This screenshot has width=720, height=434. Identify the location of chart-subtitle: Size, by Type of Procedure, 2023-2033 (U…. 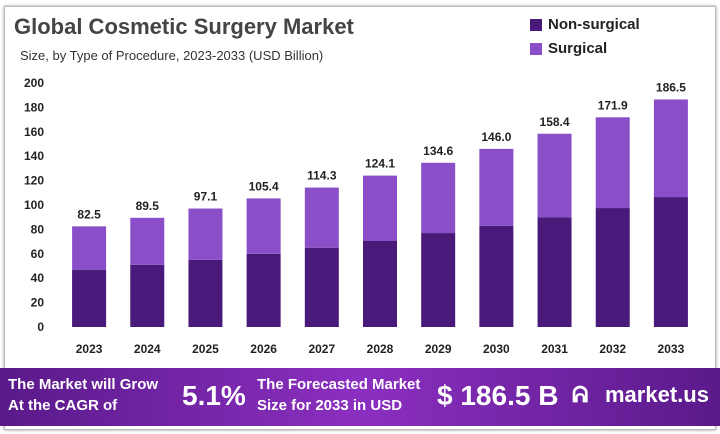
(172, 55).